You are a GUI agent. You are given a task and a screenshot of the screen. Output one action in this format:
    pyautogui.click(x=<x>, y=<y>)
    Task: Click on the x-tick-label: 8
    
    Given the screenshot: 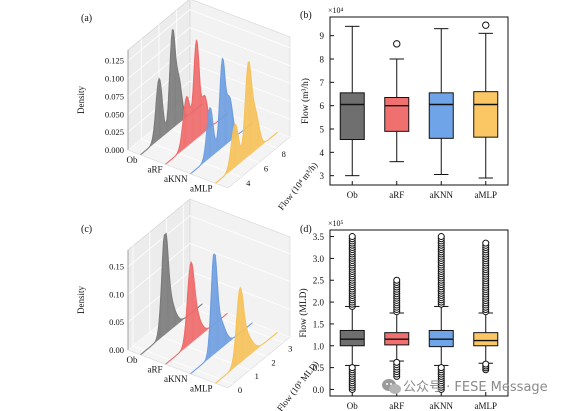 What is the action you would take?
    pyautogui.click(x=284, y=154)
    